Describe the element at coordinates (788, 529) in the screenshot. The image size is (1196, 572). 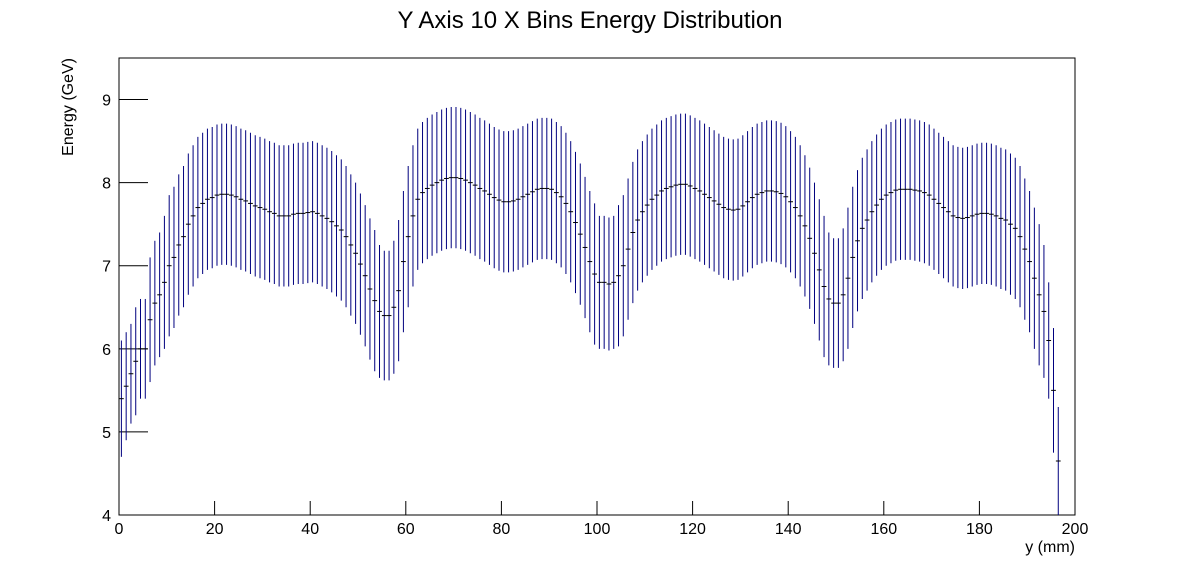
I see `x-tick-label: 140` at that location.